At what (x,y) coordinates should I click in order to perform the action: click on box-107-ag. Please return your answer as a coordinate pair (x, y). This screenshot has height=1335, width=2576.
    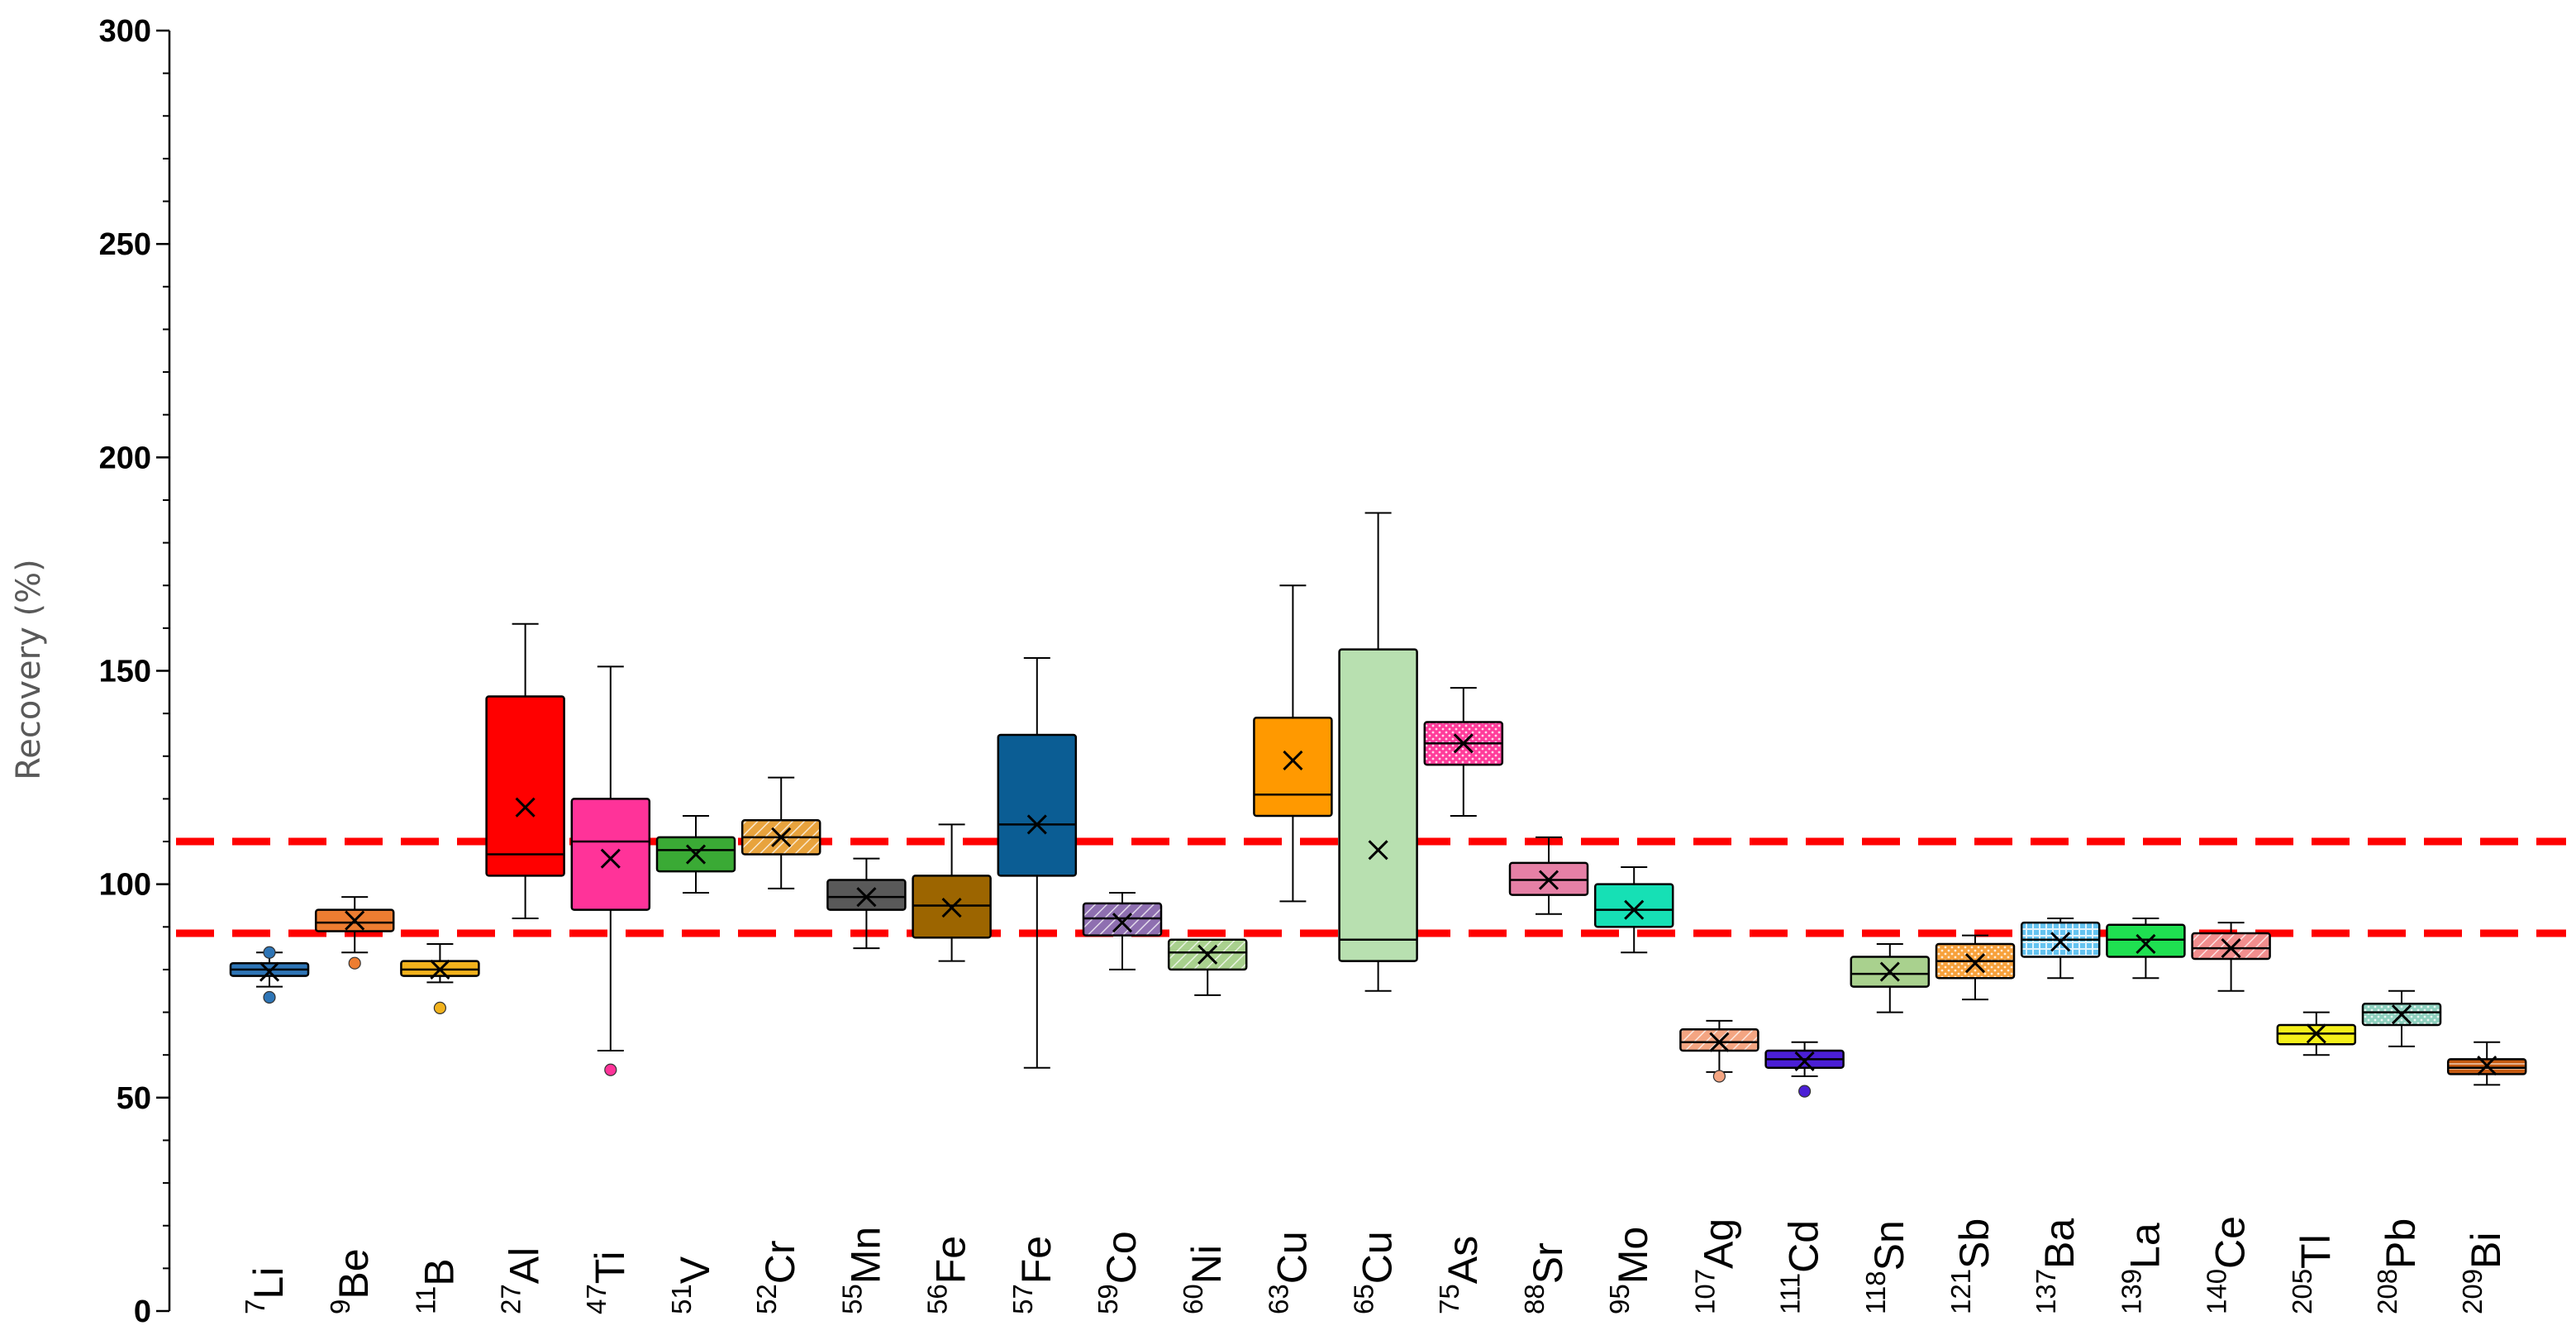
    Looking at the image, I should click on (1719, 1051).